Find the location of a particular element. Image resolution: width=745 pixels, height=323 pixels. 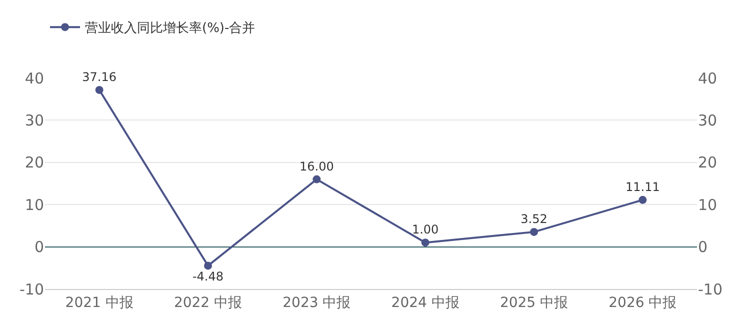

x-tick-label: 2026 中报 is located at coordinates (642, 302).